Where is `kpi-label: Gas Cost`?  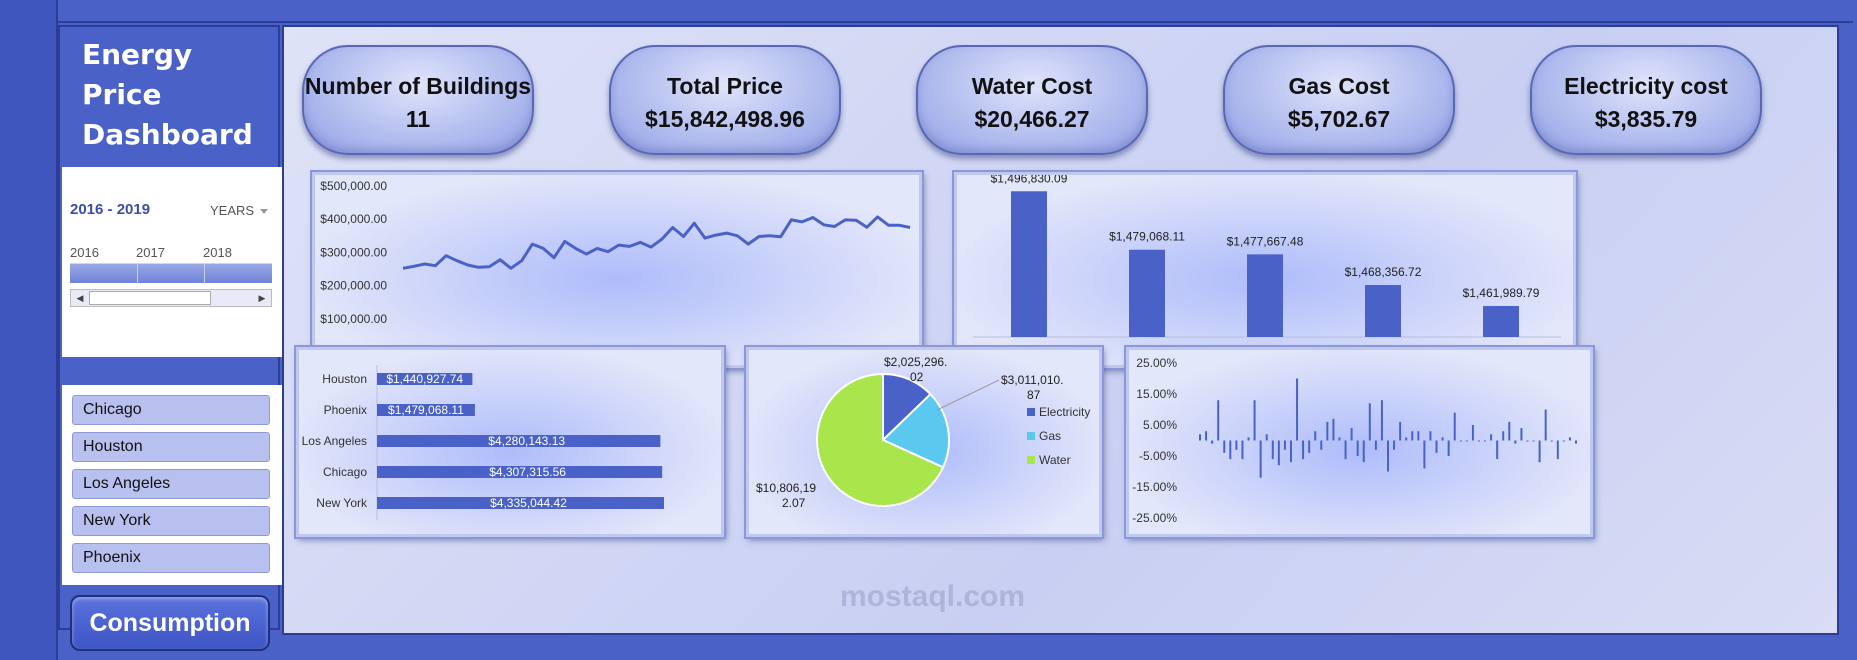
kpi-label: Gas Cost is located at coordinates (1339, 86).